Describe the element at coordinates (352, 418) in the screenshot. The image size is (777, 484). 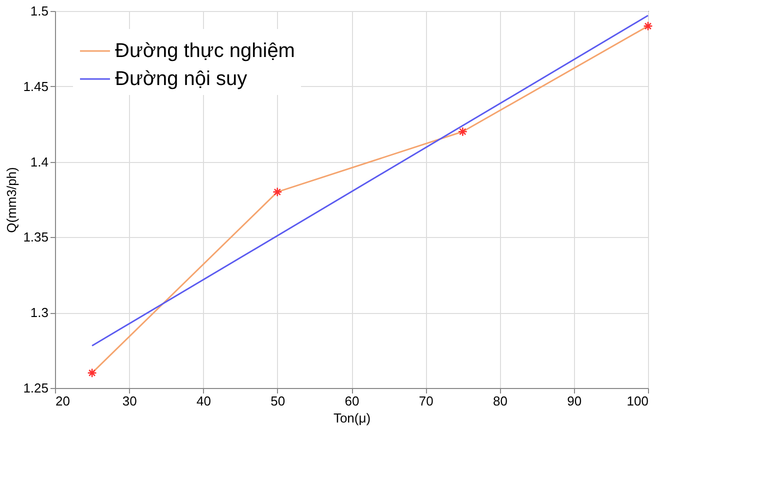
I see `x-axis-title: Ton(μ)` at that location.